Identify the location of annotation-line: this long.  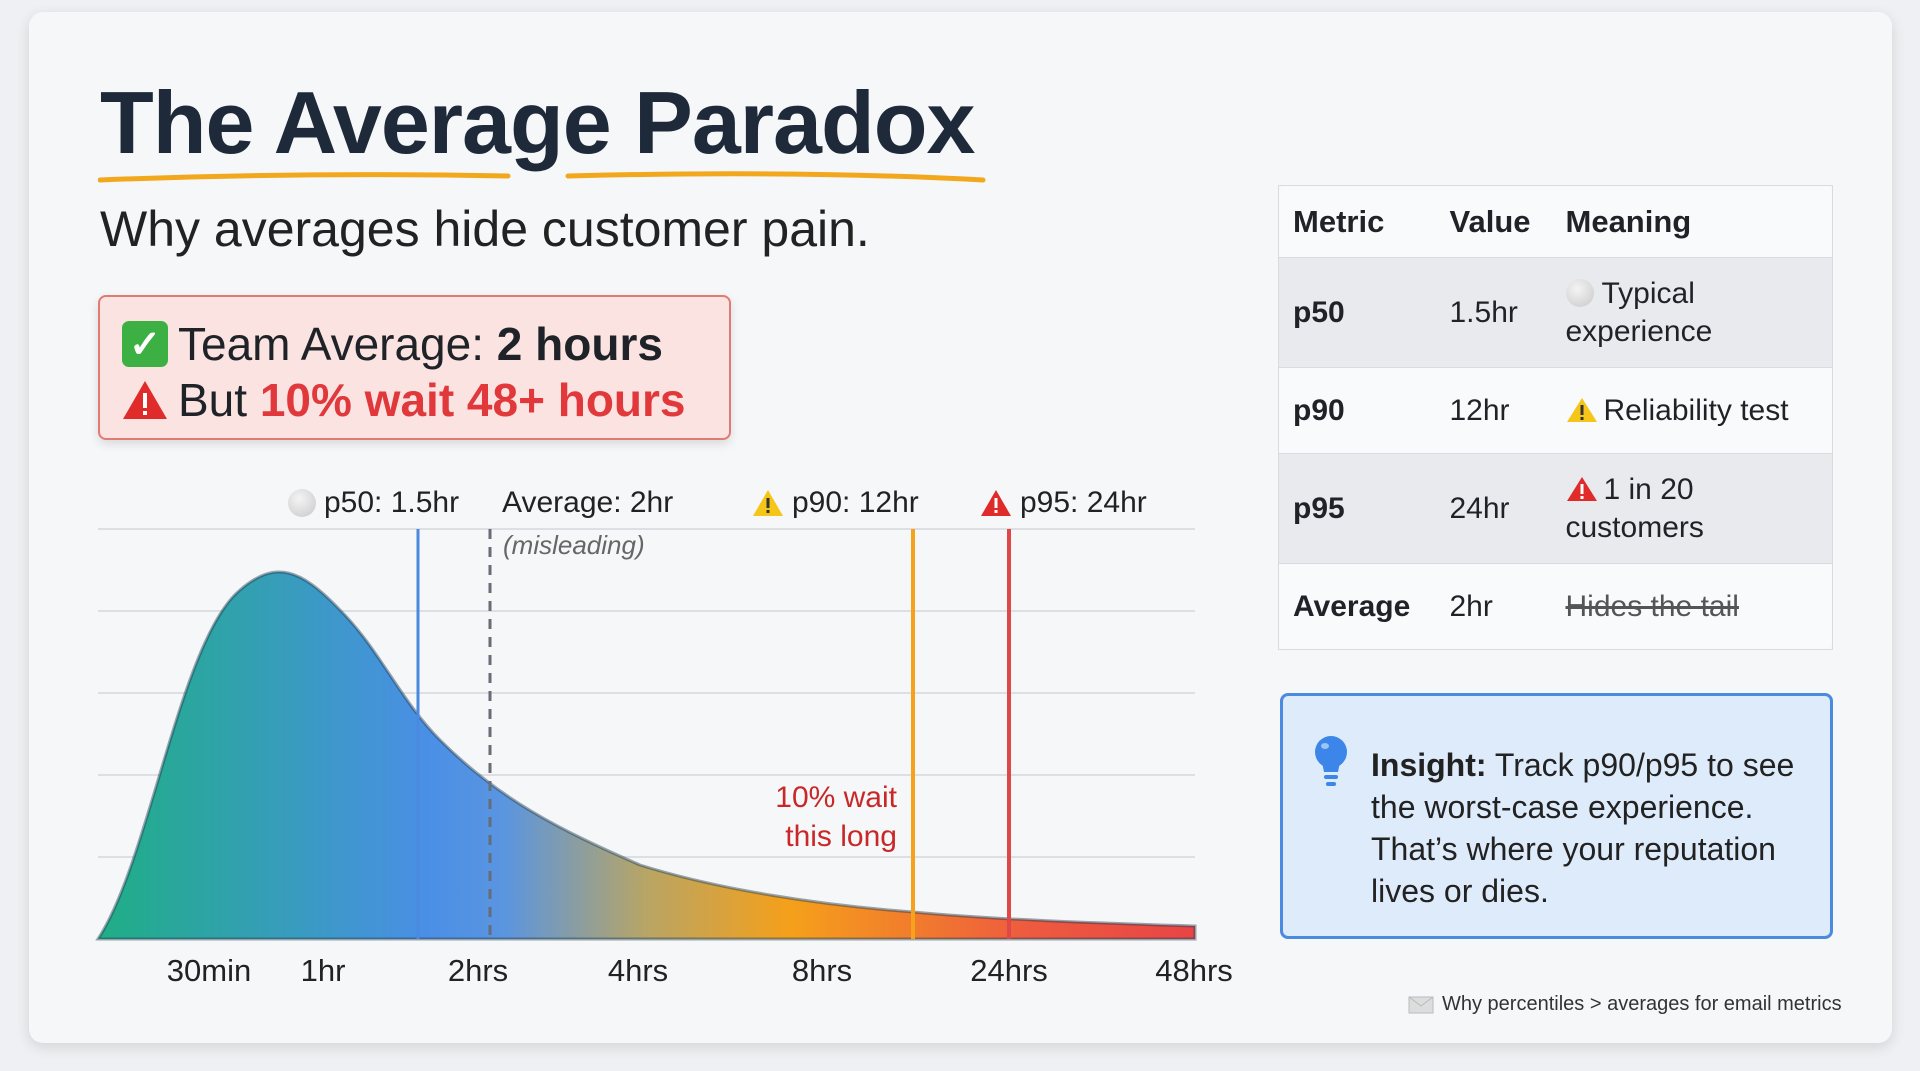
(841, 836).